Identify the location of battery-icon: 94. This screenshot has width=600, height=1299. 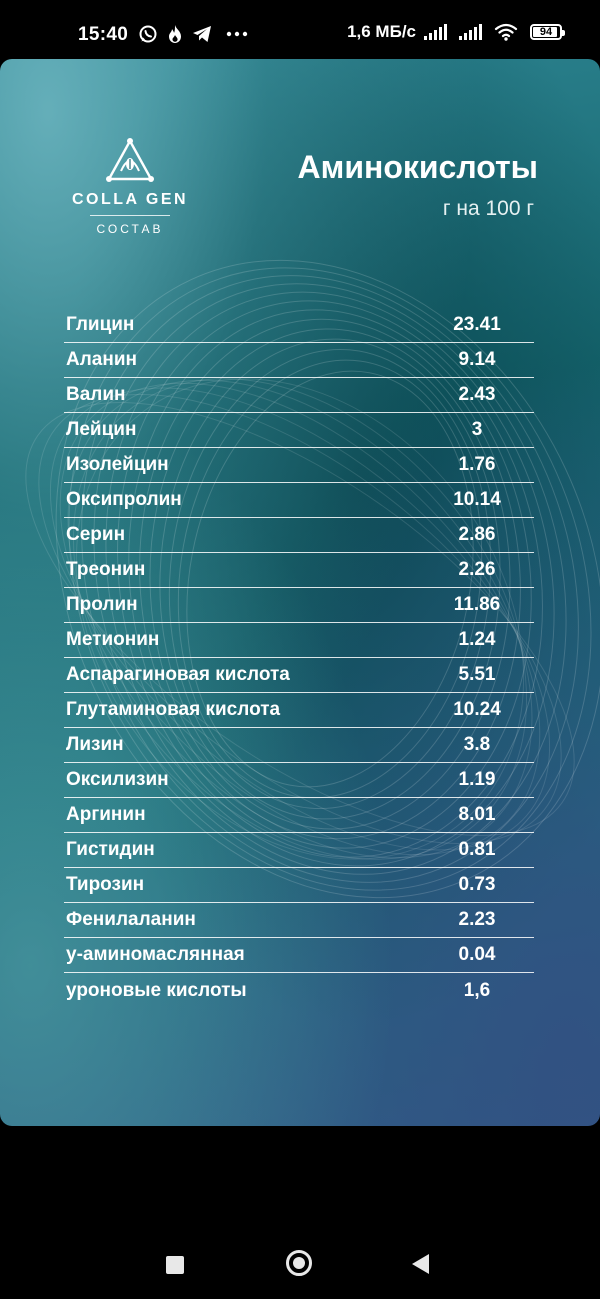
(547, 32).